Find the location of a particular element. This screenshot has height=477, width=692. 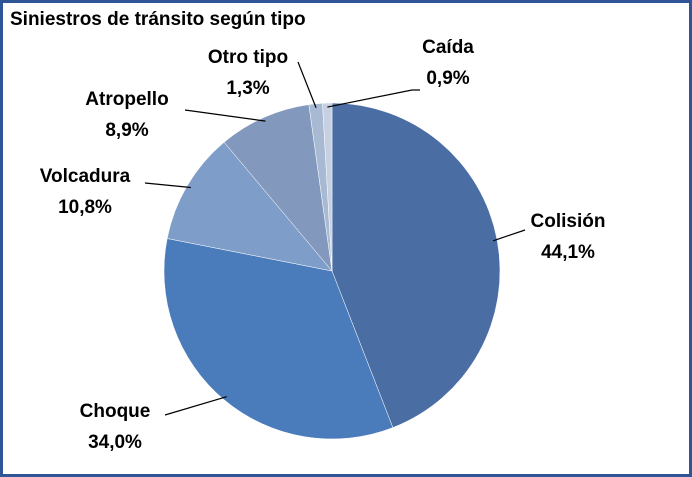

slice-label: Volcadura is located at coordinates (85, 176).